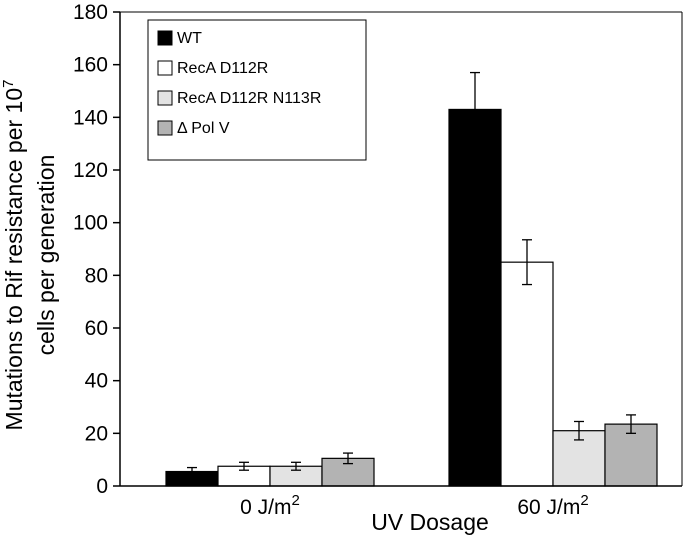 Image resolution: width=696 pixels, height=540 pixels. I want to click on x-category-label: 0 J/m2, so click(270, 505).